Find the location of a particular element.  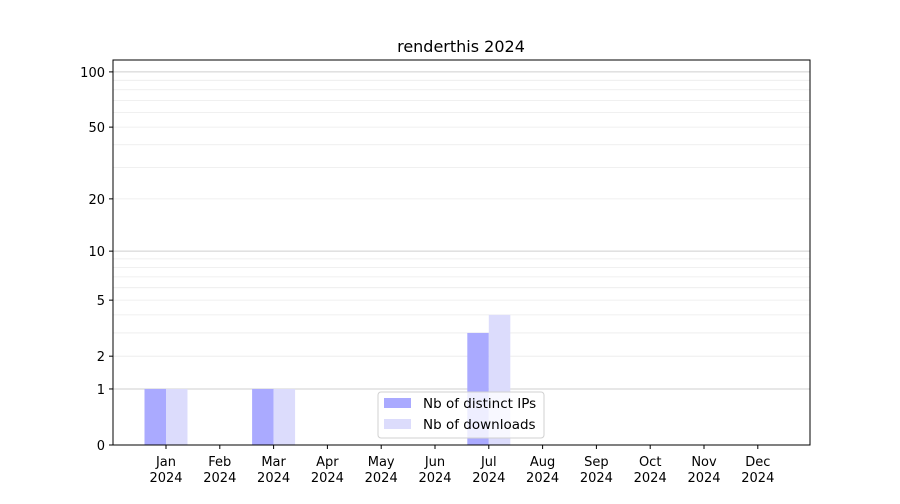

x-tick-label: Jun is located at coordinates (434, 462).